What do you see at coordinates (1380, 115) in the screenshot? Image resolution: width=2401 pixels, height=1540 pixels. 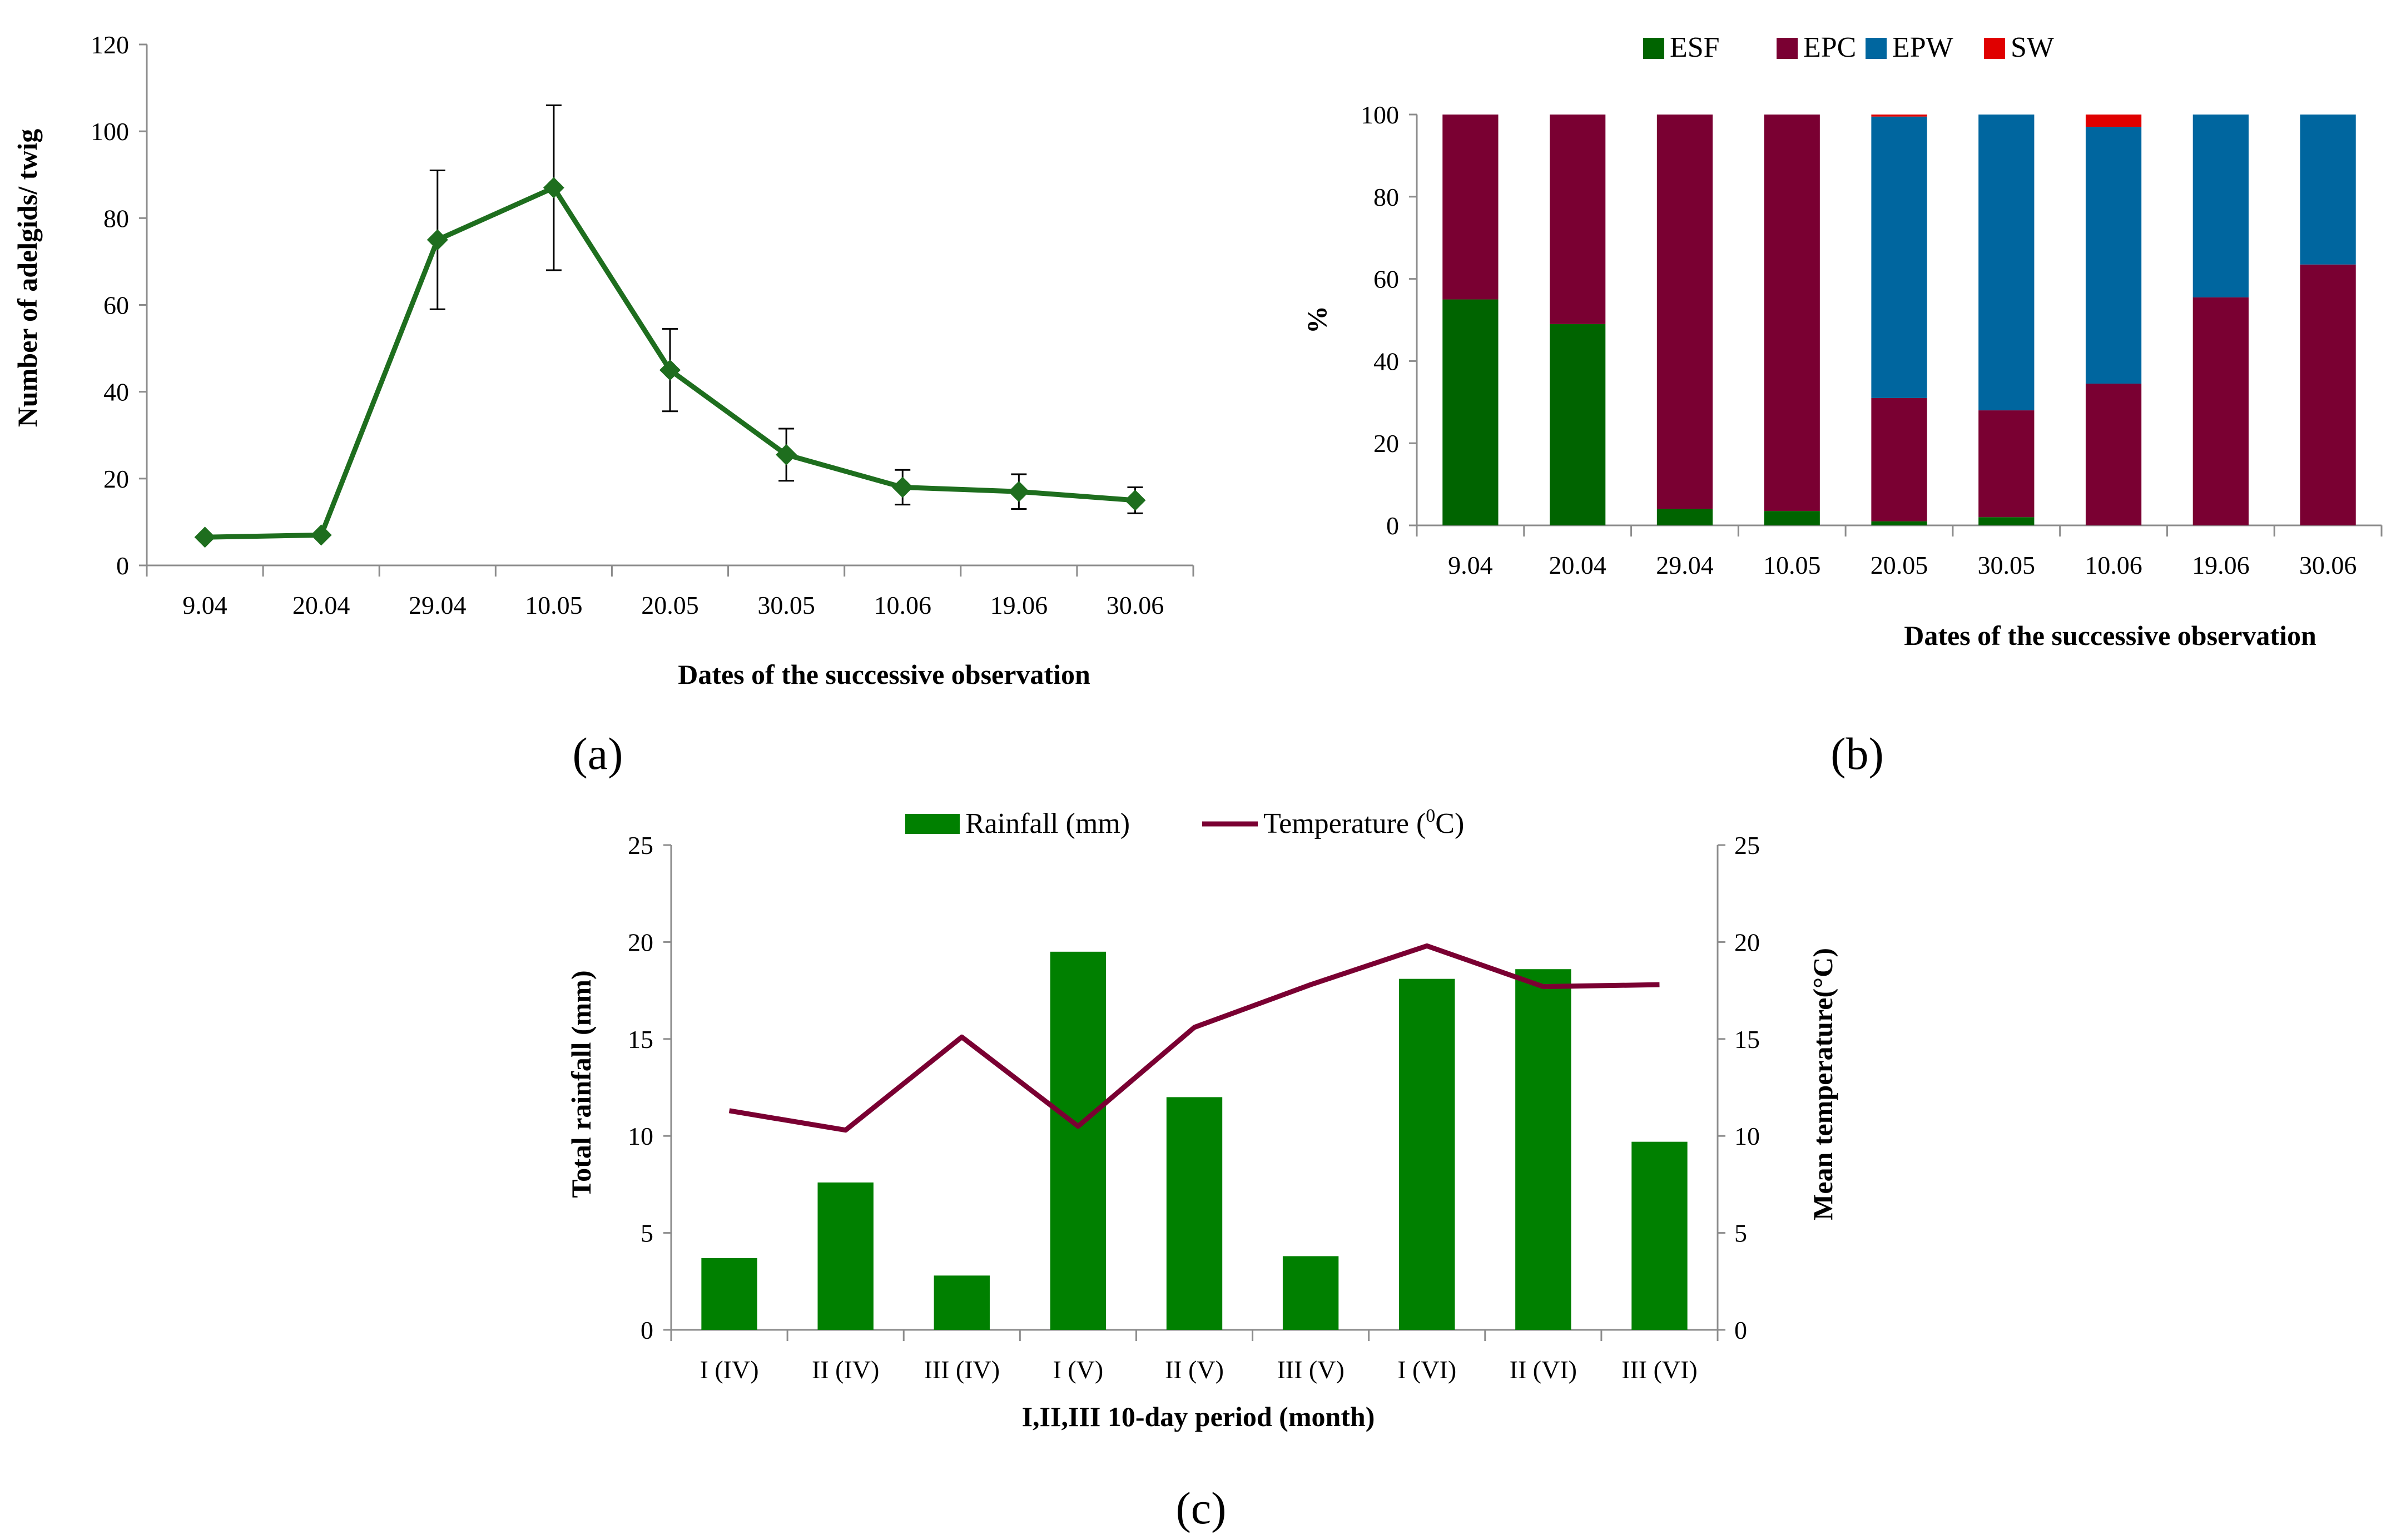 I see `panel-b-y-tick-label: 100` at bounding box center [1380, 115].